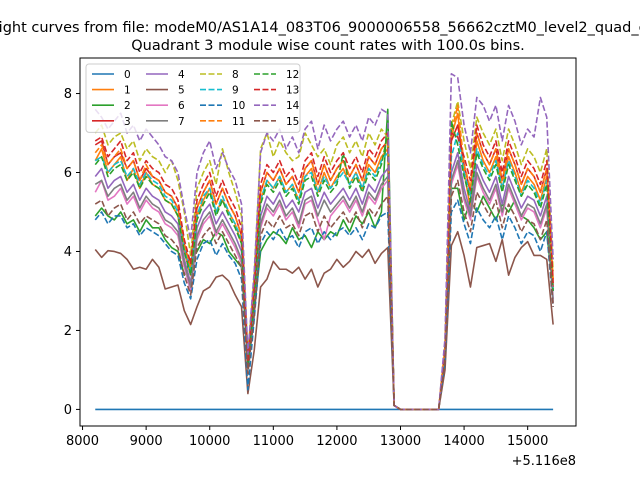 The height and width of the screenshot is (480, 640). Describe the element at coordinates (463, 441) in the screenshot. I see `x-tick-label-14000: 14000` at that location.